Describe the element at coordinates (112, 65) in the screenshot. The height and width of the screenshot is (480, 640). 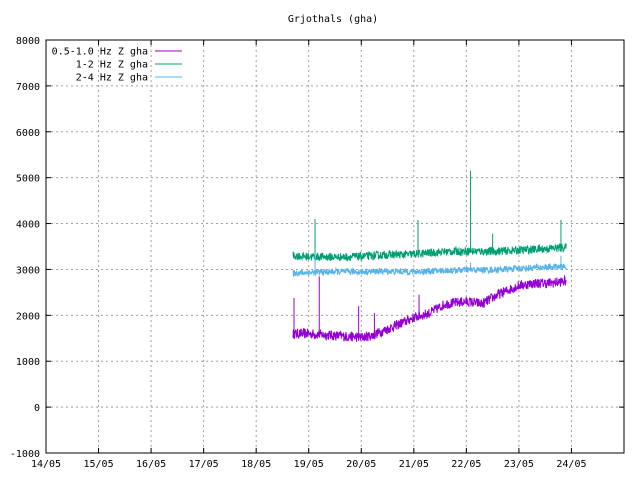
I see `legend-label: 1-2 Hz Z gha` at that location.